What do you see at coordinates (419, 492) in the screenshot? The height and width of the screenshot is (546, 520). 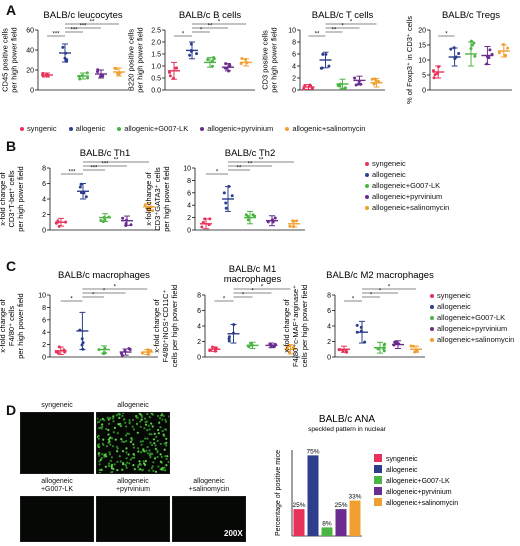 I see `bar-legend-label: allogeneic+pyrvinium` at bounding box center [419, 492].